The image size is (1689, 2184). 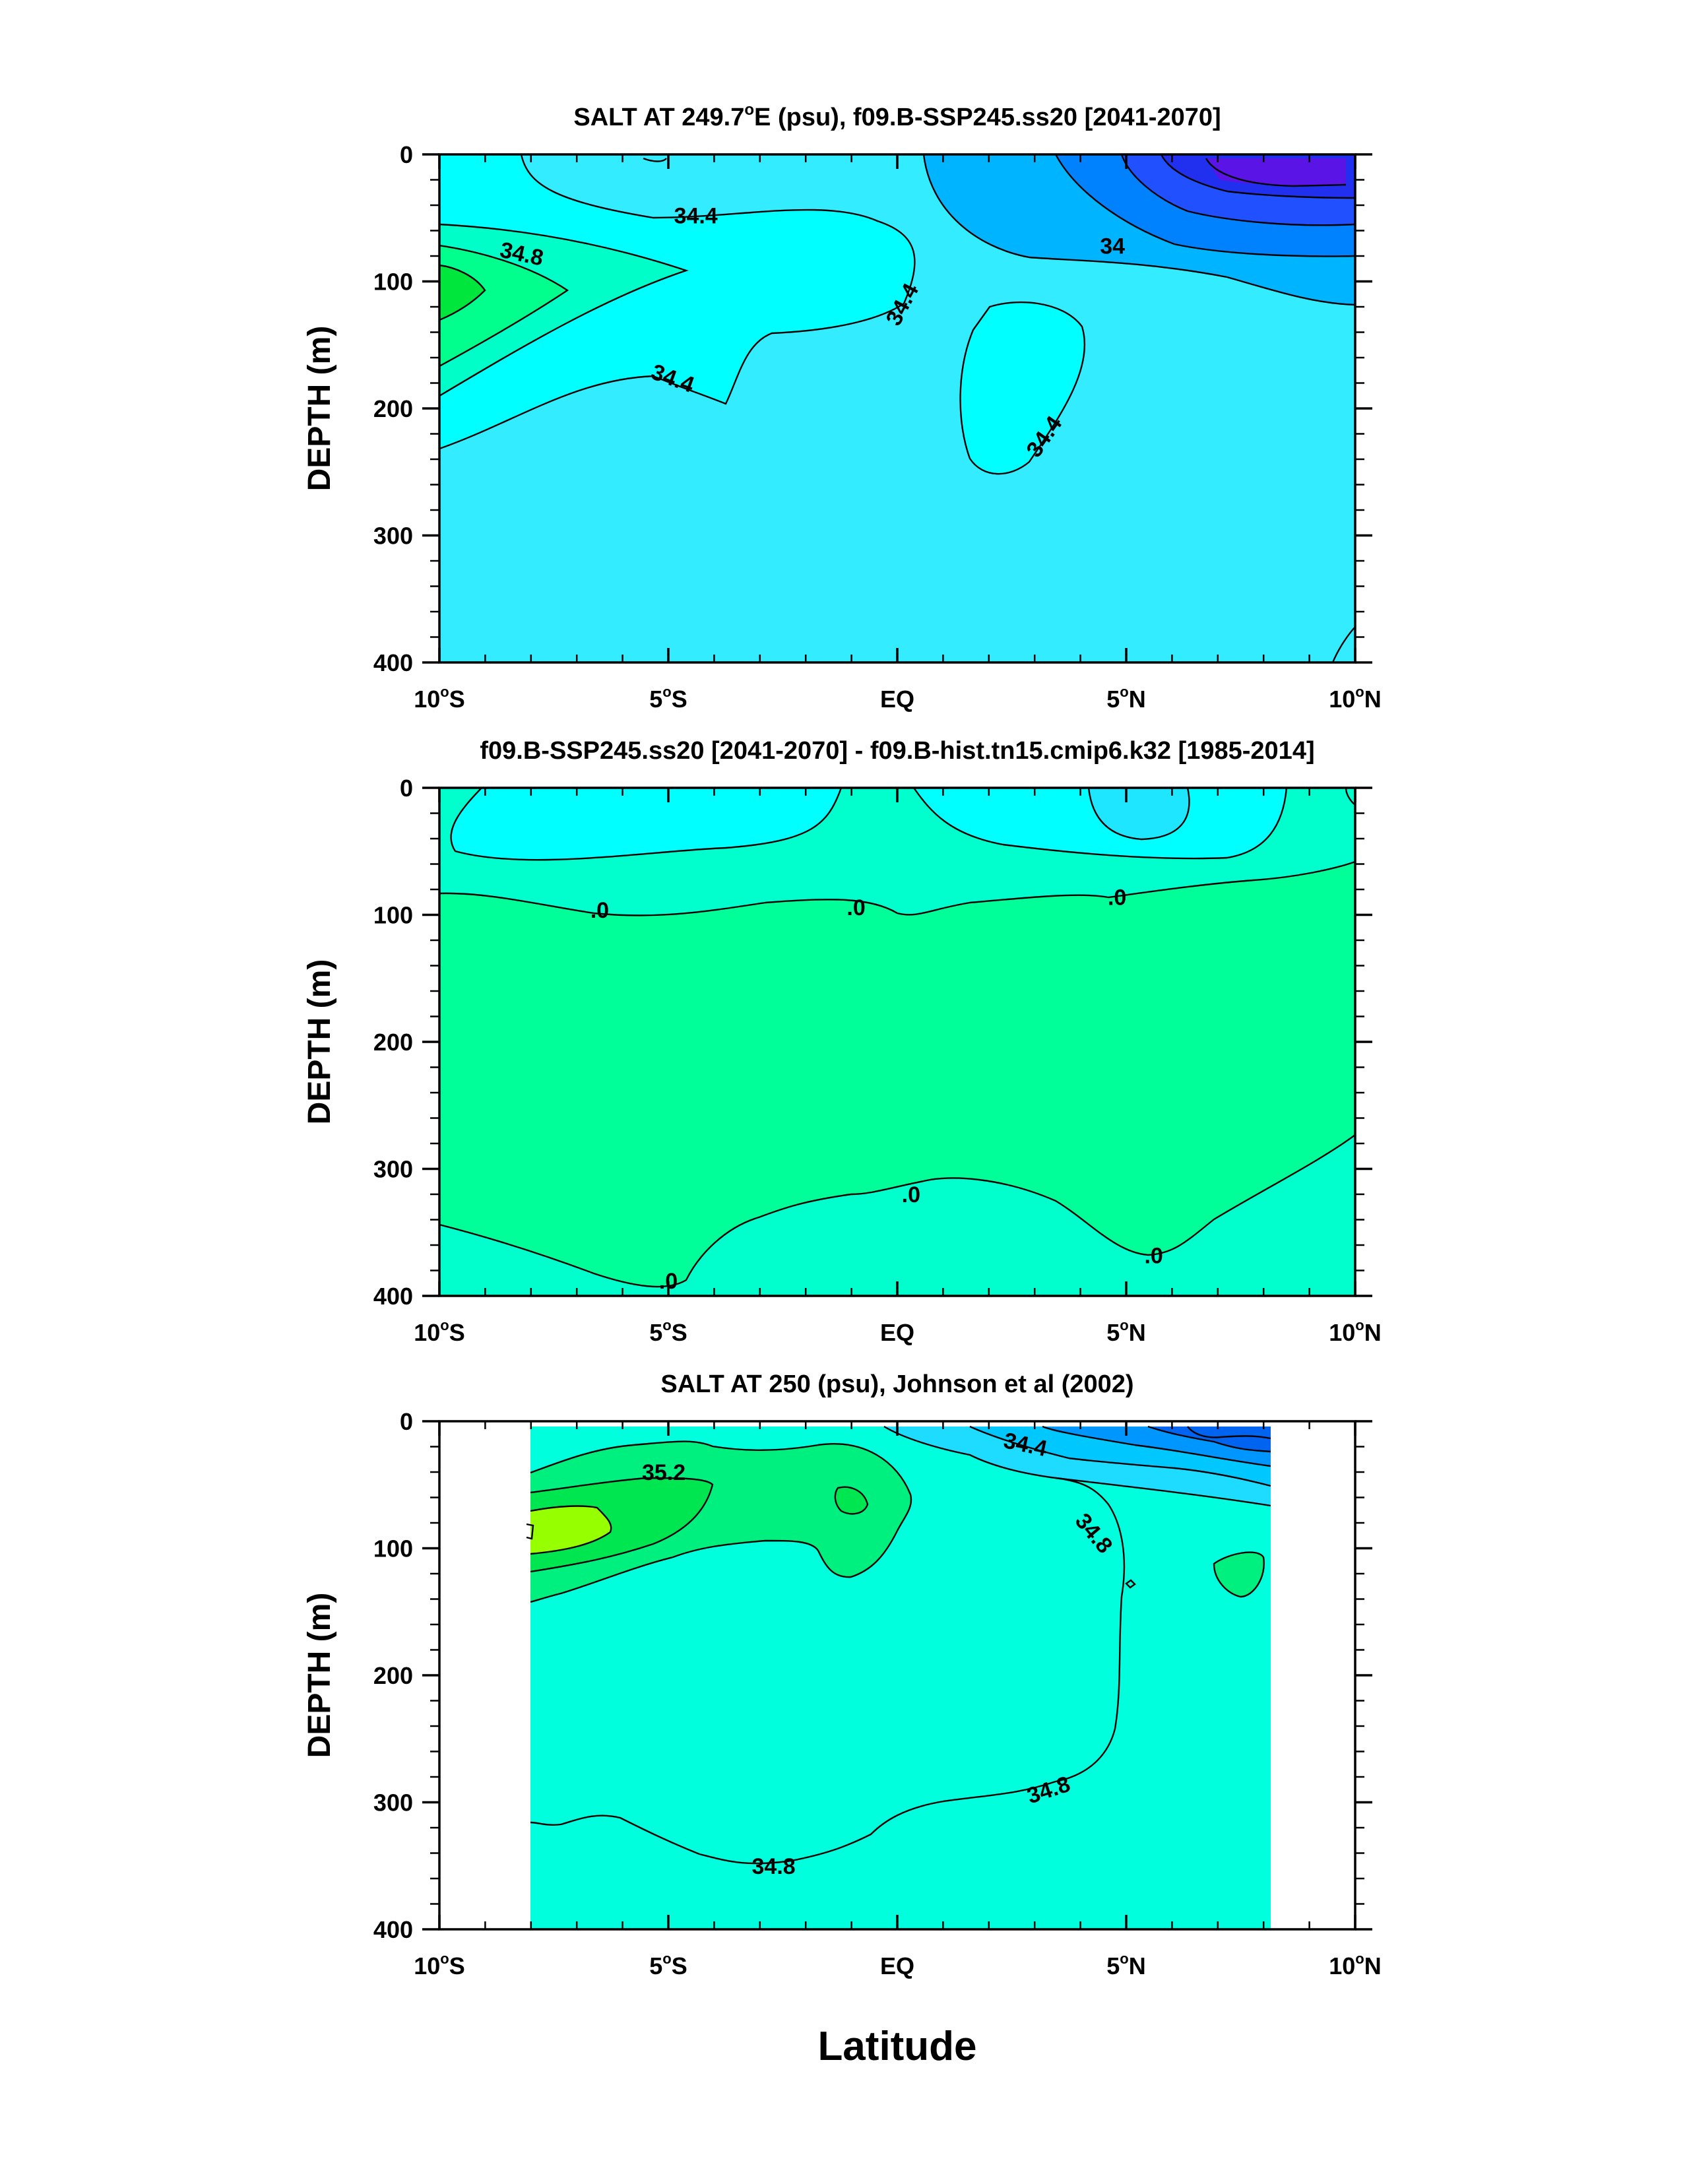 I want to click on panel-3-plot-area, so click(x=898, y=1677).